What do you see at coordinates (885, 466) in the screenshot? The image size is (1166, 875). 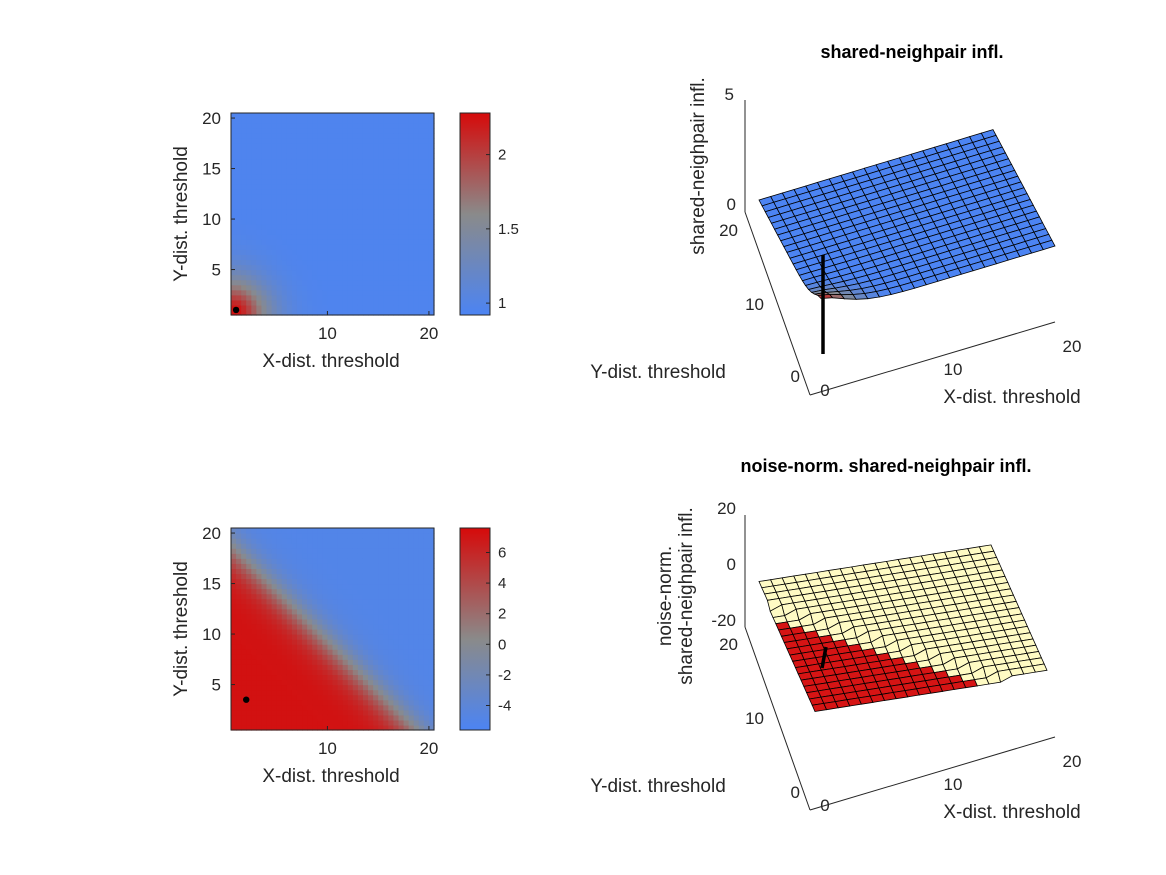 I see `surface-title-bottom: noise-norm. shared-neighpair infl.` at bounding box center [885, 466].